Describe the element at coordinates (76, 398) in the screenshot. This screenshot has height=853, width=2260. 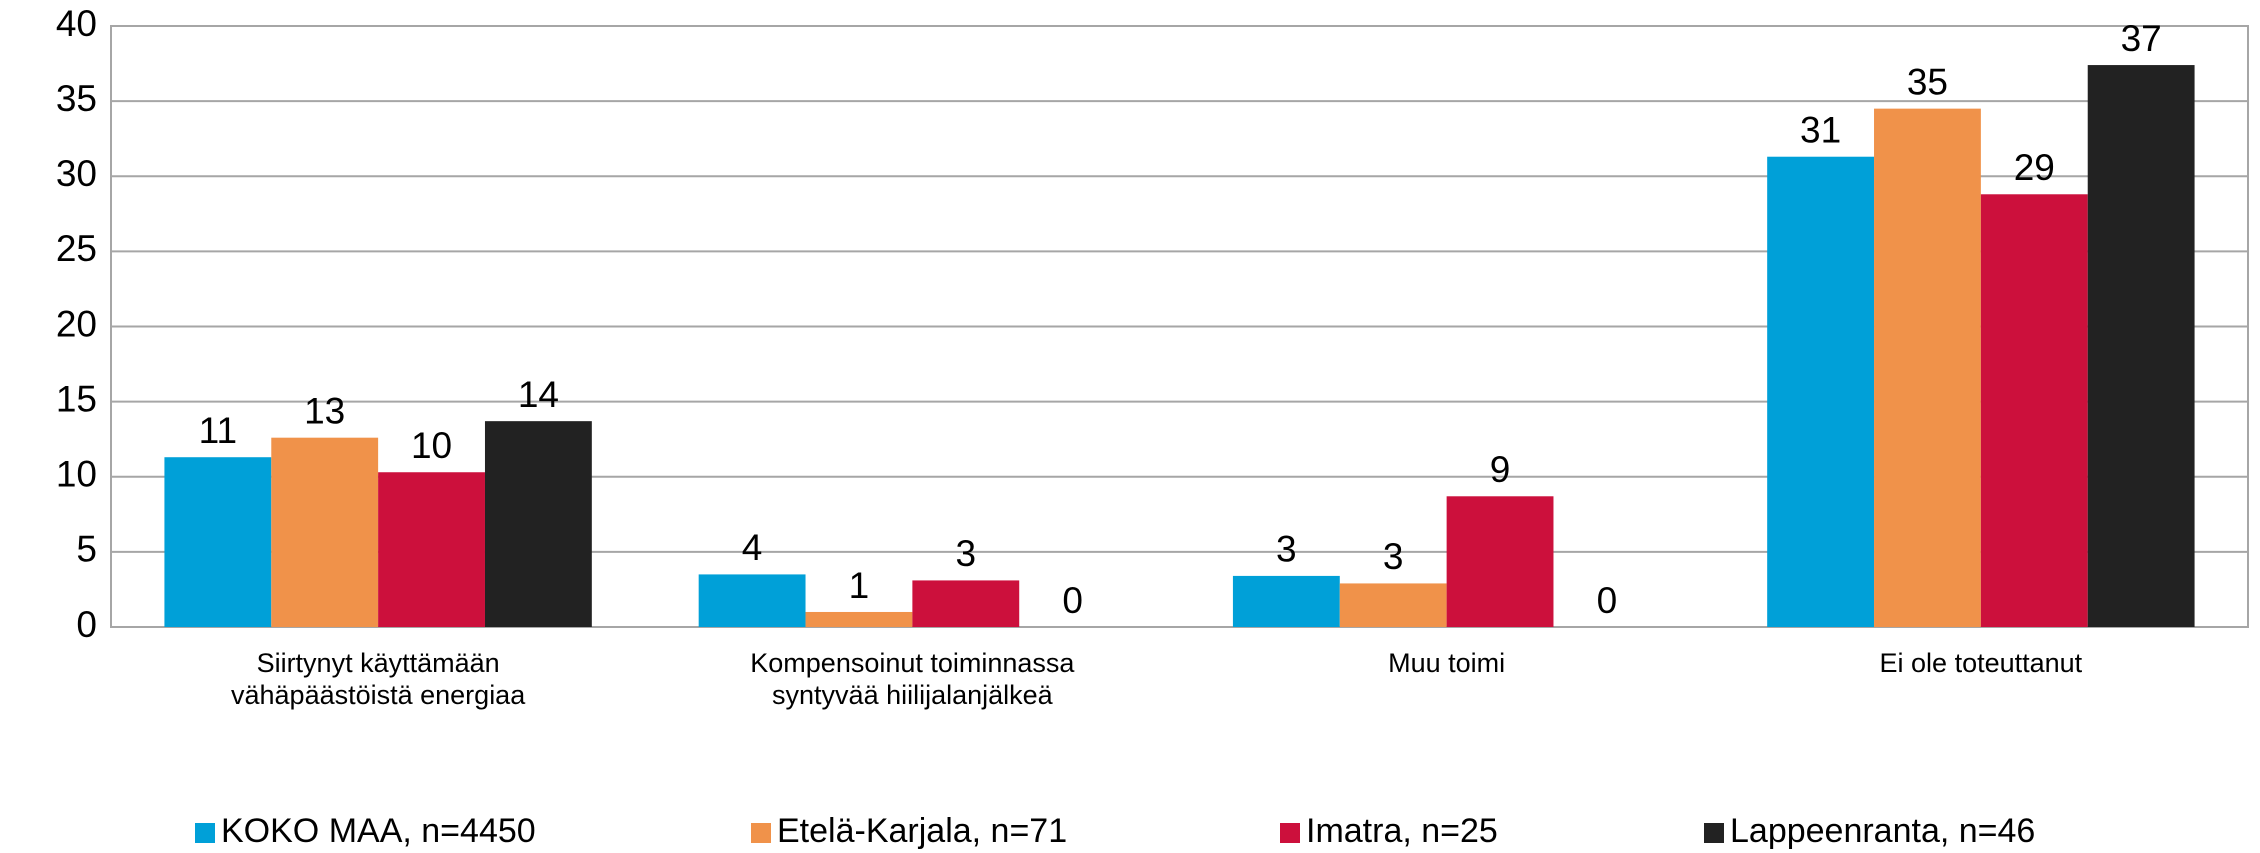
I see `y-tick-label: 15` at that location.